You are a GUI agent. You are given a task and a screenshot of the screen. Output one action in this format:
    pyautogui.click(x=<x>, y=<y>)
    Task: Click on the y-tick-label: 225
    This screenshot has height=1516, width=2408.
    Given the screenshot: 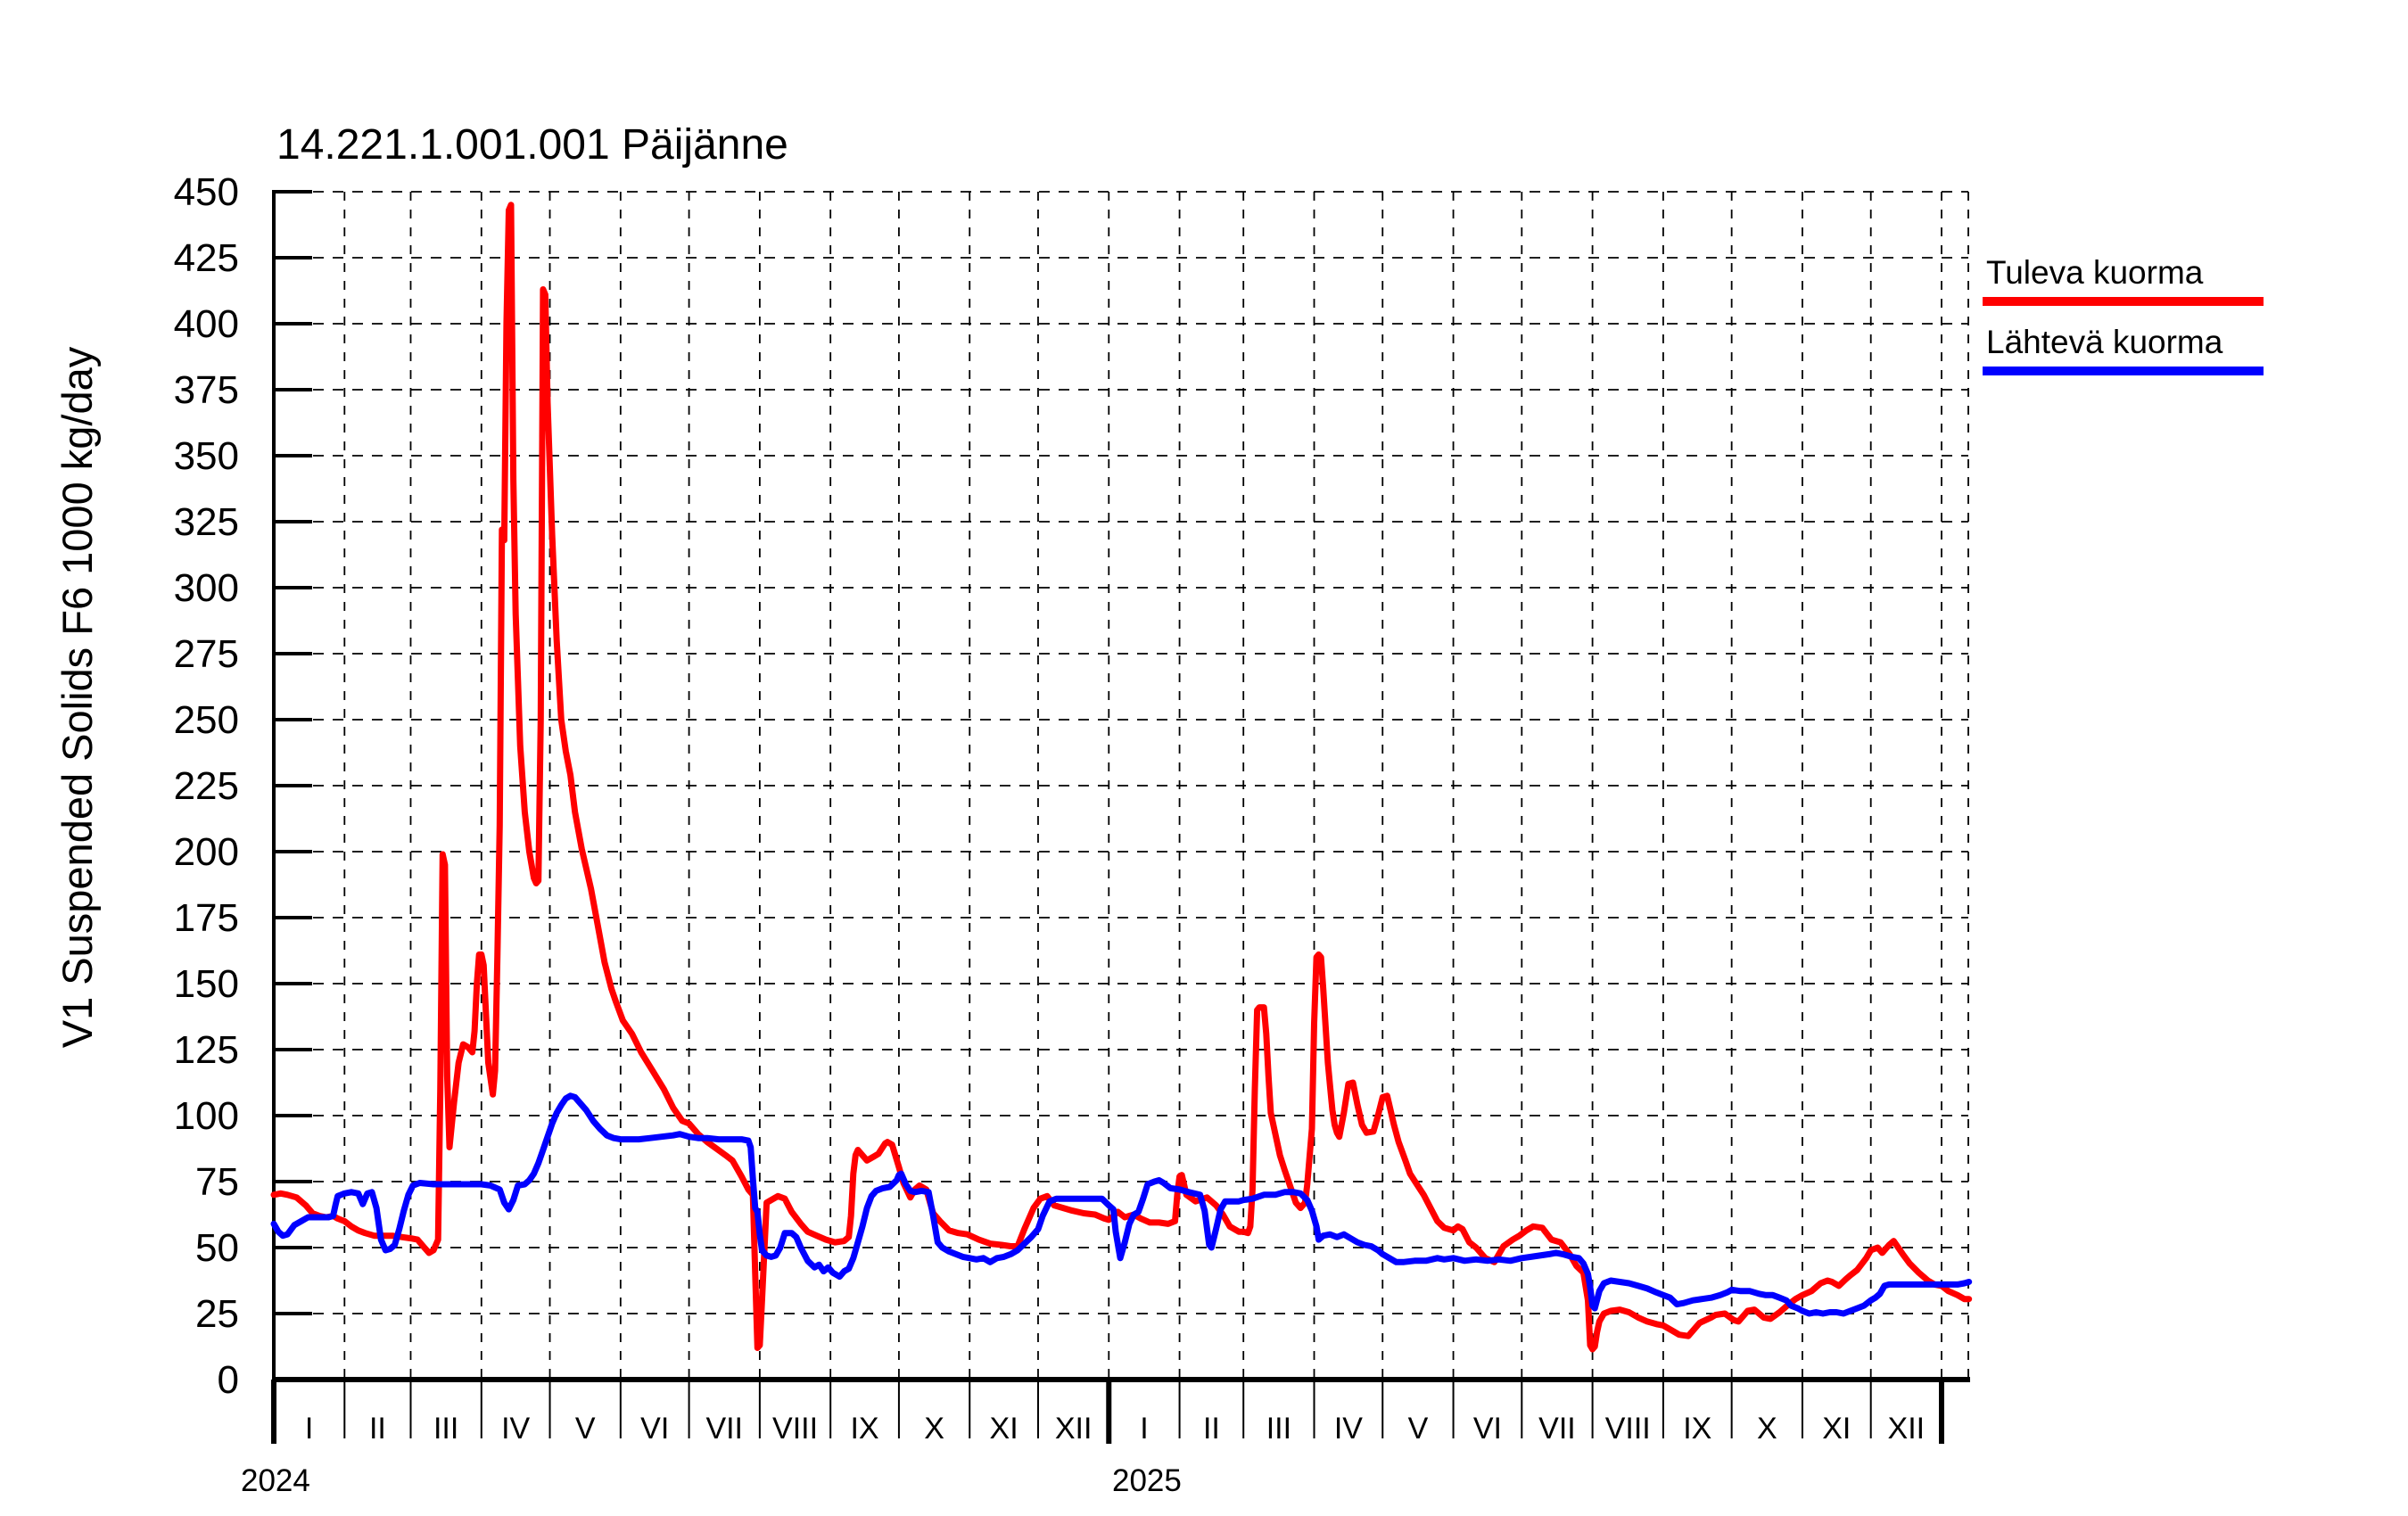 What is the action you would take?
    pyautogui.click(x=206, y=786)
    